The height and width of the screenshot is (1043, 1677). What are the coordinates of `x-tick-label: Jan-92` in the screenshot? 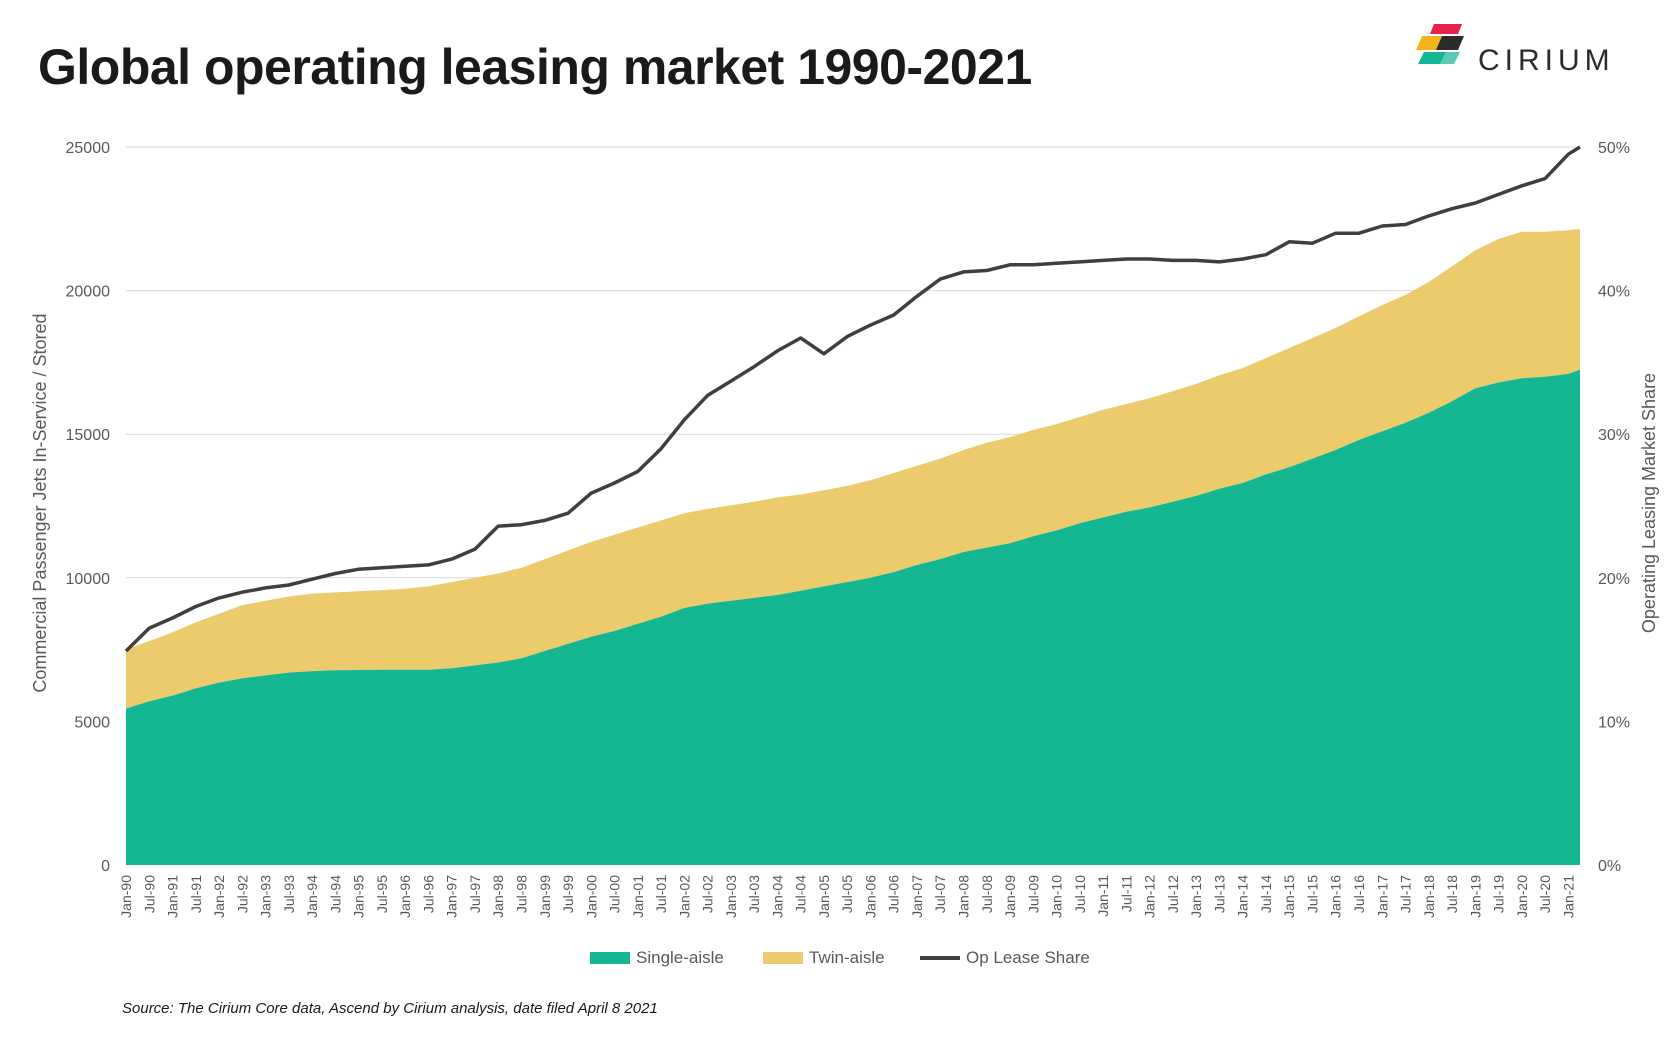 It's located at (219, 896).